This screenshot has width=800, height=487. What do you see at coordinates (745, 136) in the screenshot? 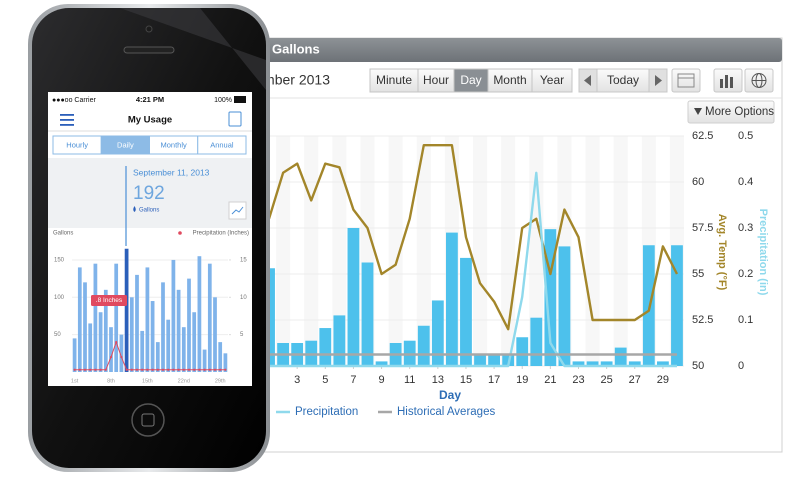
I see `y3-tick-label: 0.5` at bounding box center [745, 136].